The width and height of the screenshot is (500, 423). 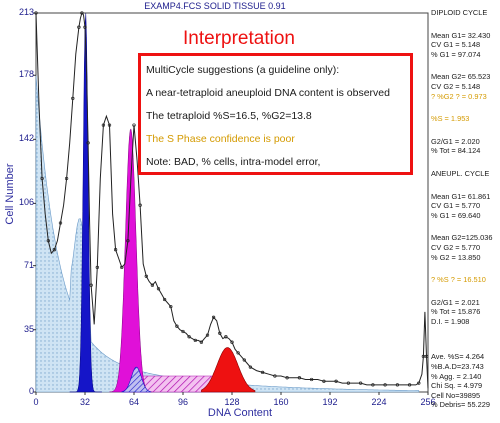 What do you see at coordinates (458, 357) in the screenshot?
I see `stat-line: Ave. %S= 4.264` at bounding box center [458, 357].